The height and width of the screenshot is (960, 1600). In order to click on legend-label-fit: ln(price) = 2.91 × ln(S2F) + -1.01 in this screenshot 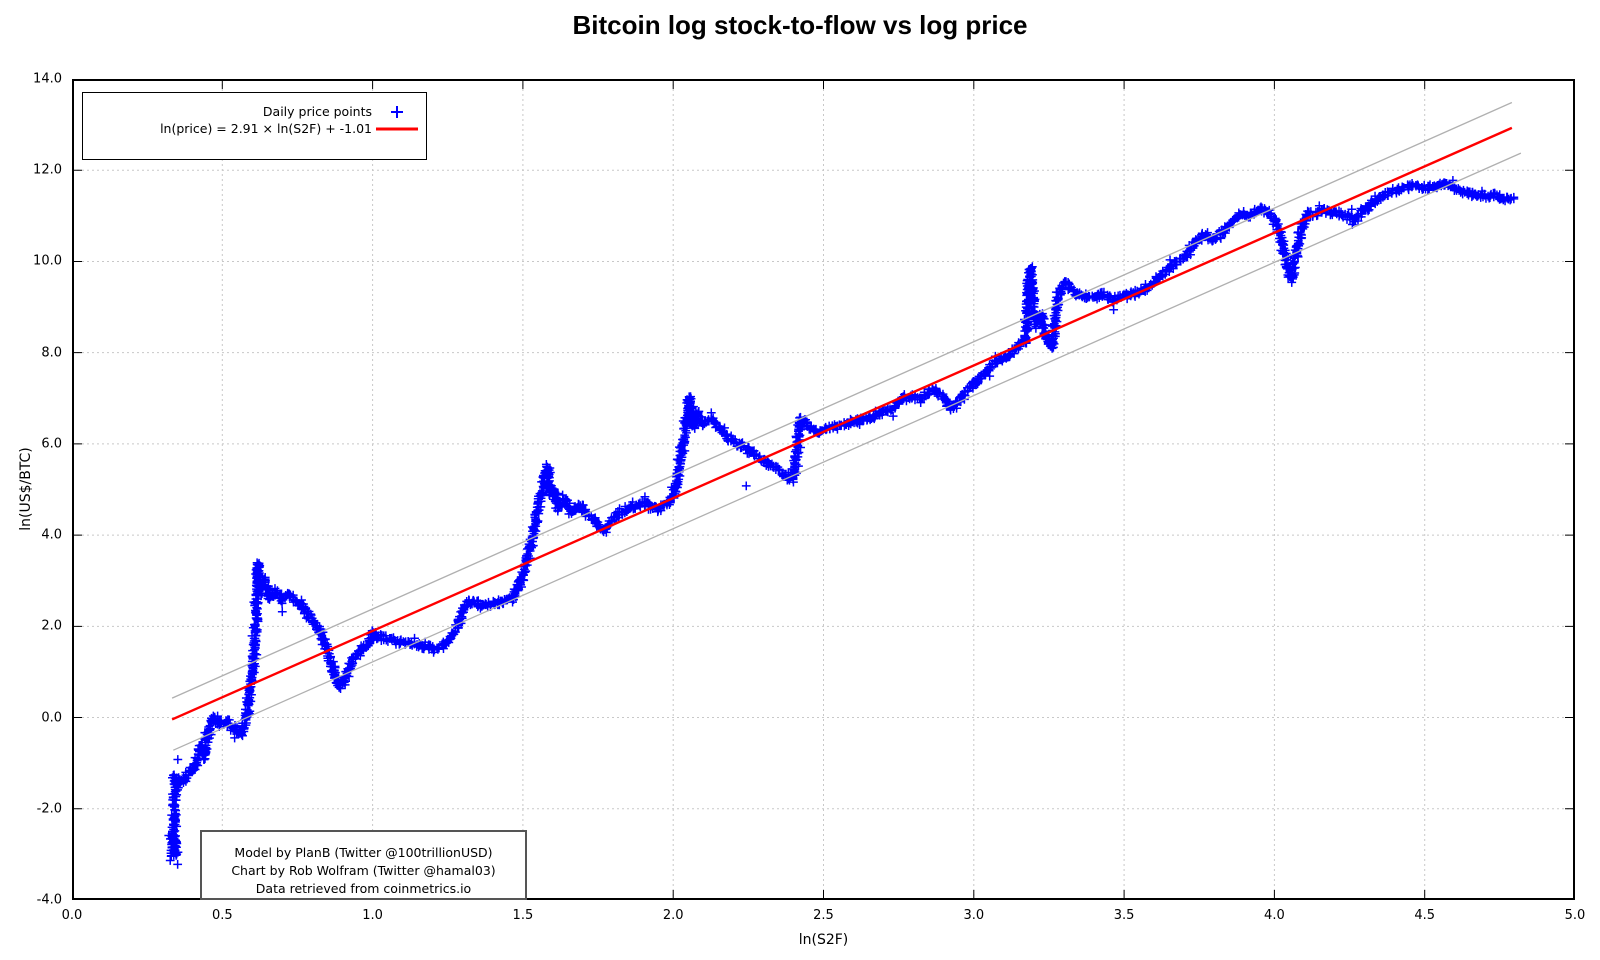, I will do `click(266, 128)`.